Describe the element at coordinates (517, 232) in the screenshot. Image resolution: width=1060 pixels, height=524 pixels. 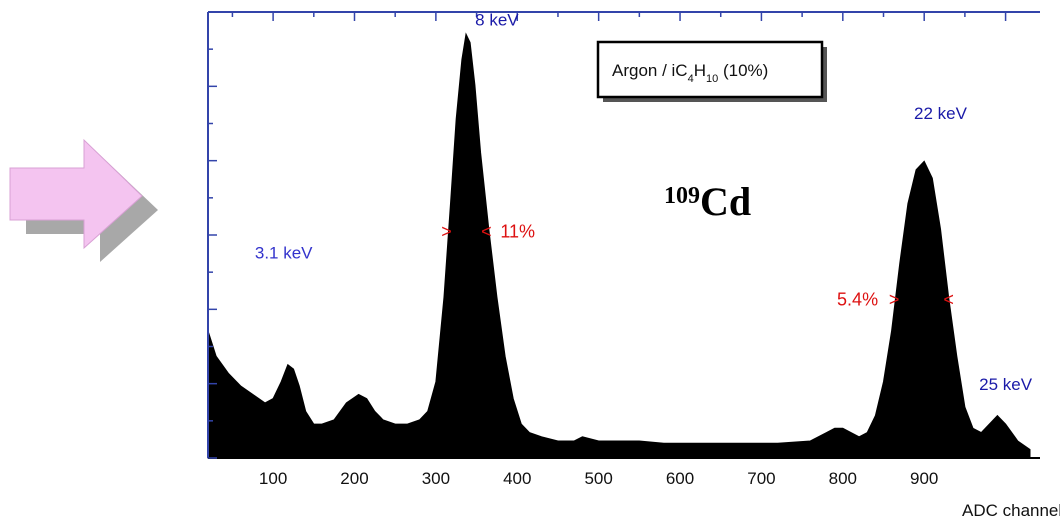
I see `fwhm-value: 11%` at that location.